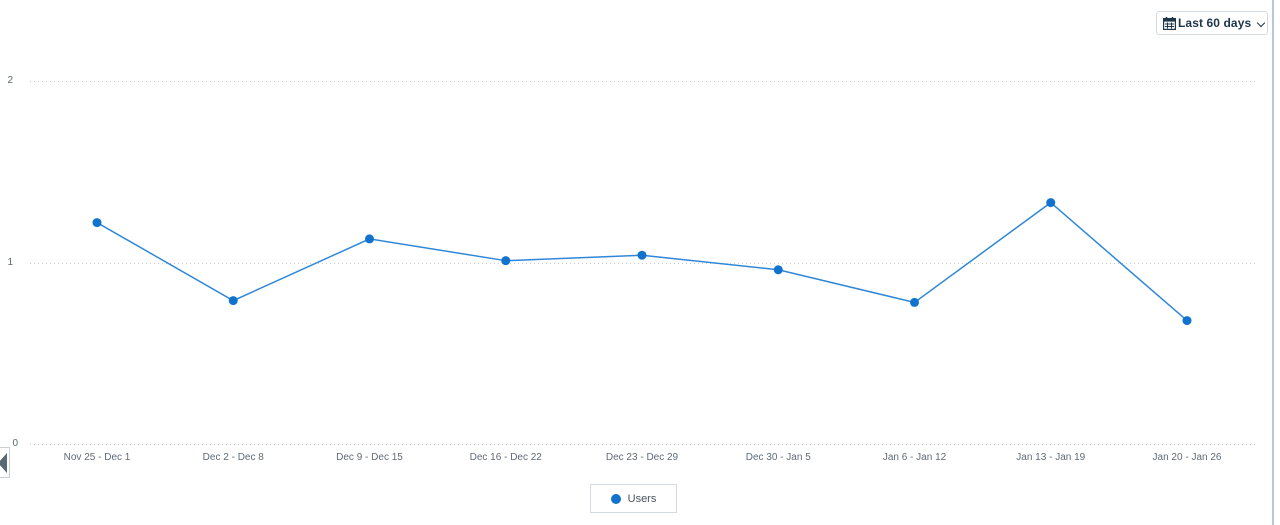  What do you see at coordinates (369, 457) in the screenshot?
I see `x-axis-tick-label: Dec 9 - Dec 15` at bounding box center [369, 457].